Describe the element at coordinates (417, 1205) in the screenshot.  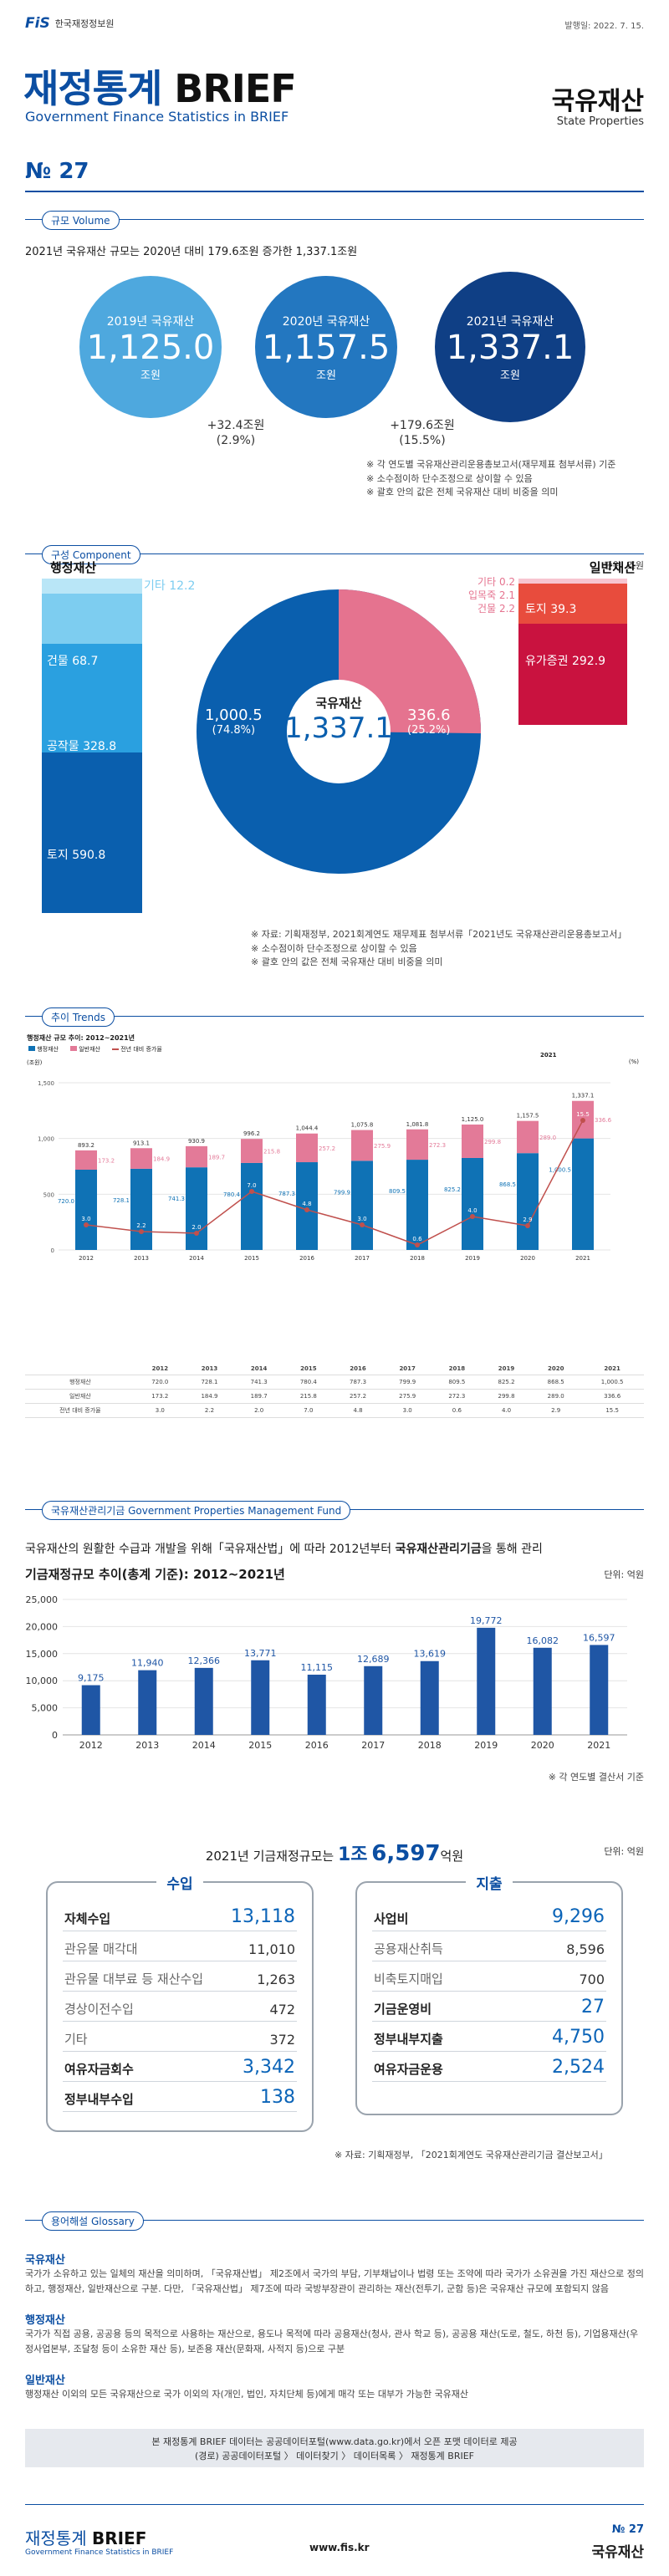
I see `trend-bar-admin` at that location.